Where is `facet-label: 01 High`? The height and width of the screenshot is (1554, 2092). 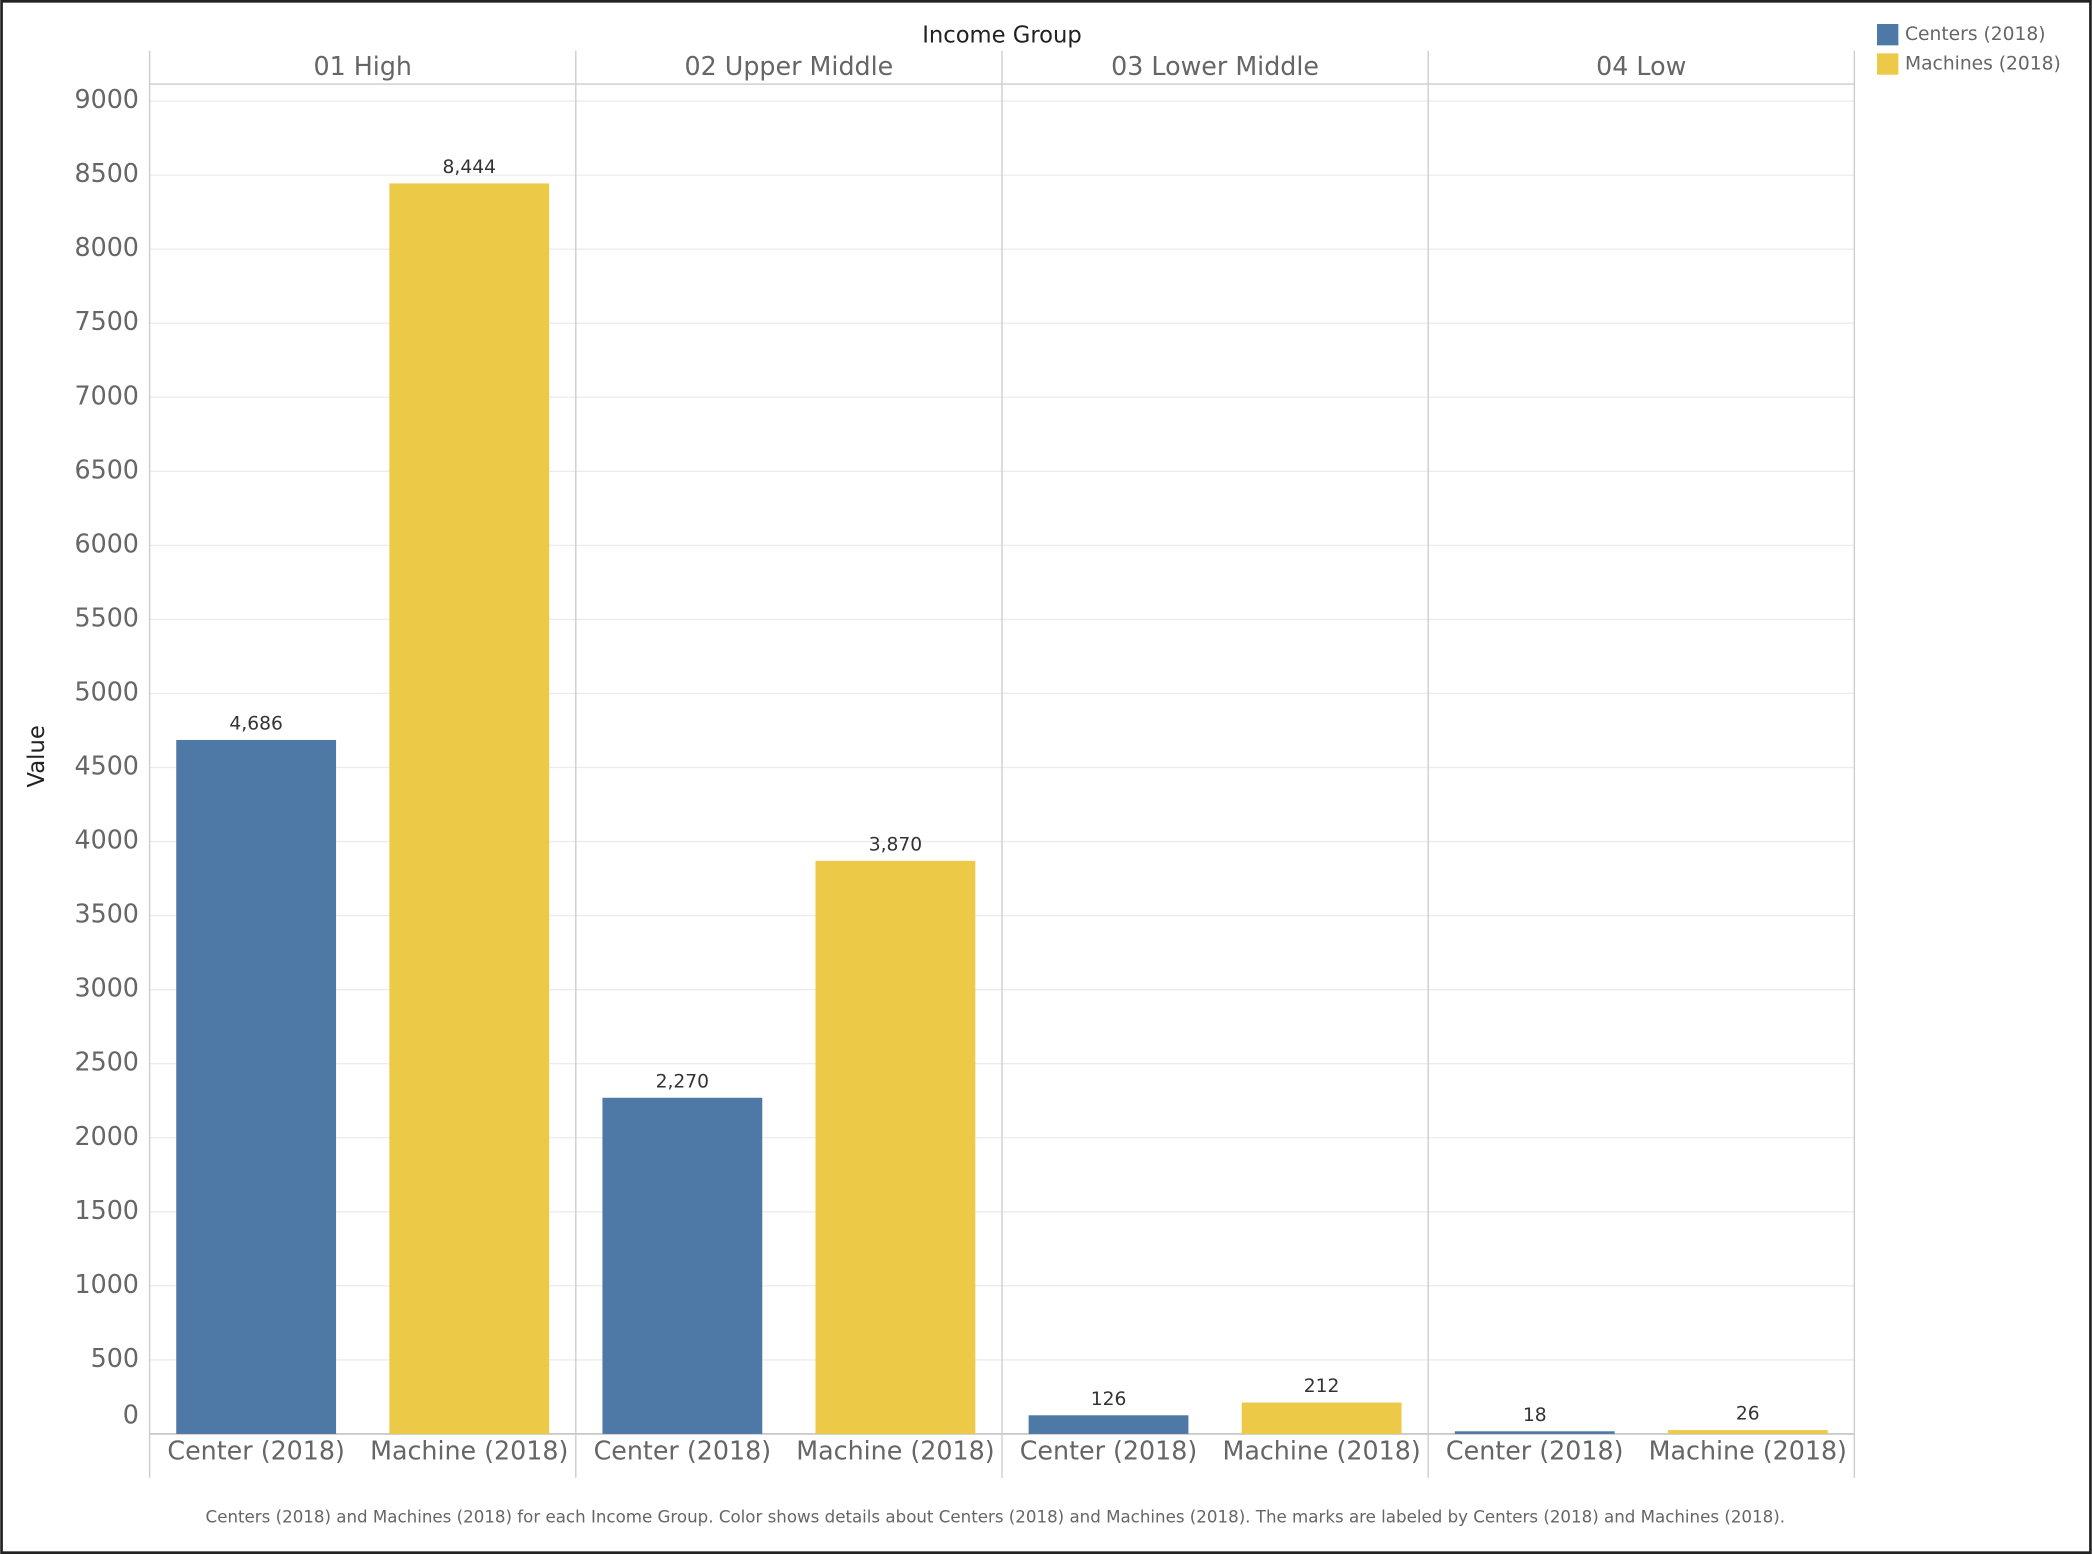
facet-label: 01 High is located at coordinates (362, 66).